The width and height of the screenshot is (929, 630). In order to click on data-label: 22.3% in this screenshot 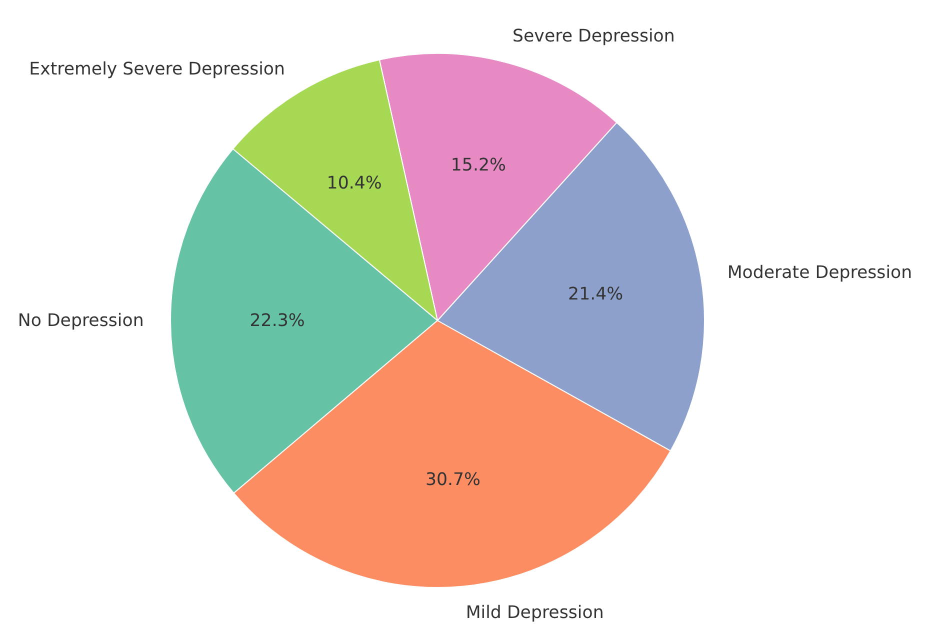, I will do `click(277, 320)`.